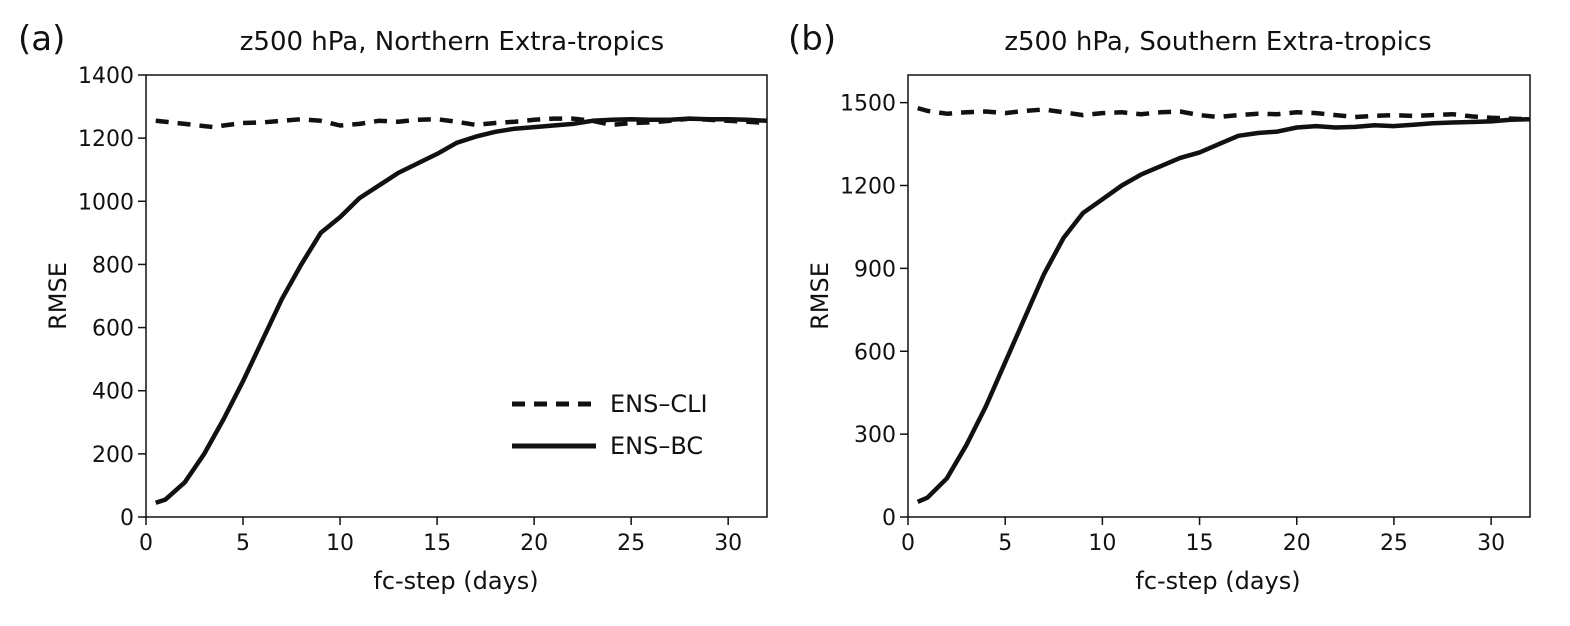  Describe the element at coordinates (106, 76) in the screenshot. I see `y-tick-label: 1400` at that location.